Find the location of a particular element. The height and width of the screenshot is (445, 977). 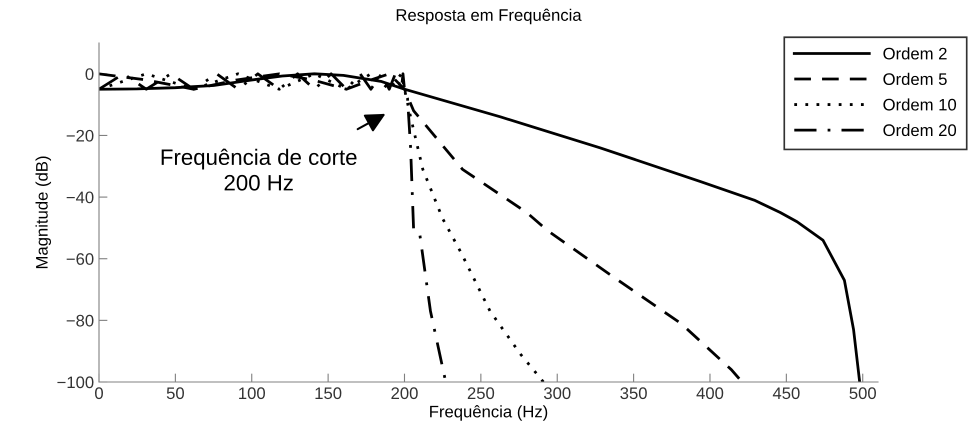

x-axis-title: Frequência (Hz) is located at coordinates (489, 413).